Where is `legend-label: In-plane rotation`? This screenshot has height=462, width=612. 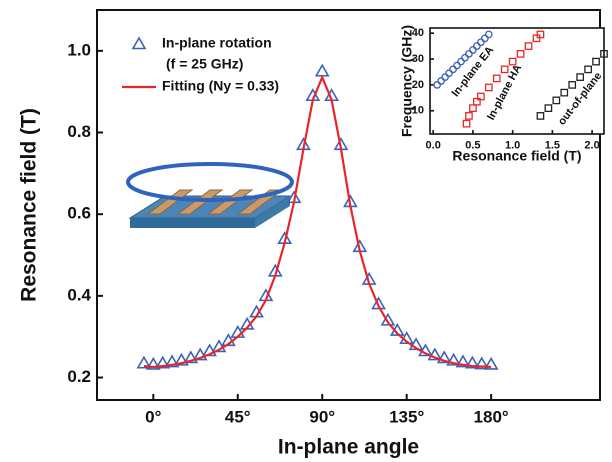 legend-label: In-plane rotation is located at coordinates (217, 43).